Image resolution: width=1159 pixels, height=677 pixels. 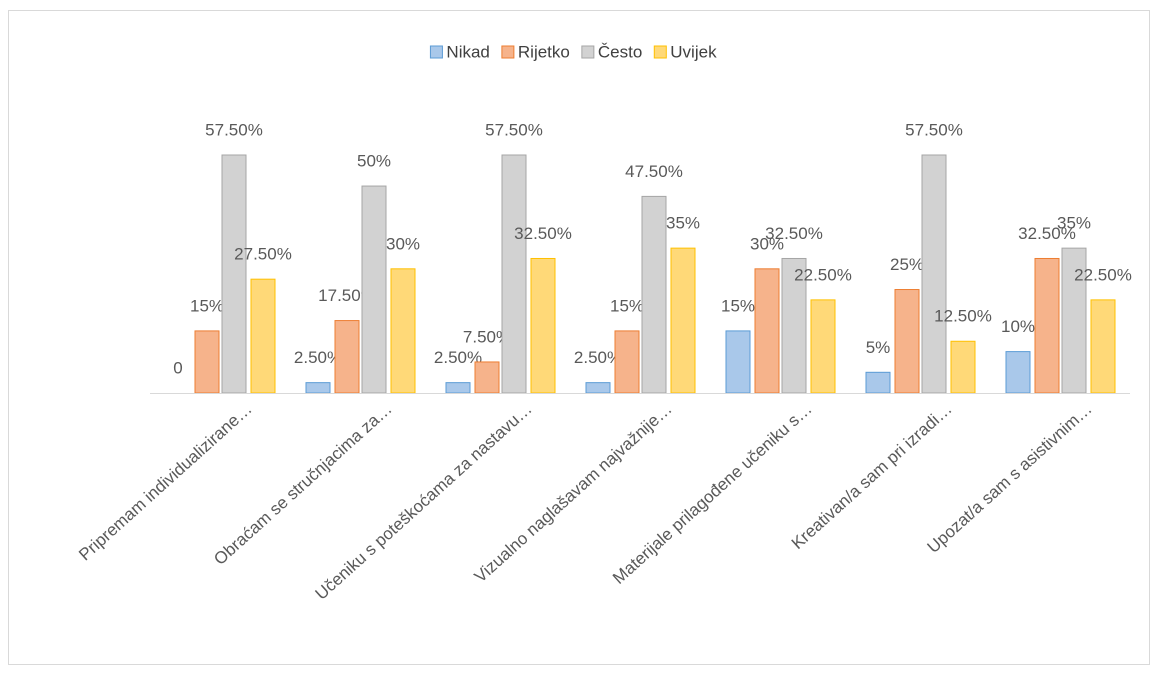 What do you see at coordinates (544, 51) in the screenshot?
I see `legend-label: Rijetko` at bounding box center [544, 51].